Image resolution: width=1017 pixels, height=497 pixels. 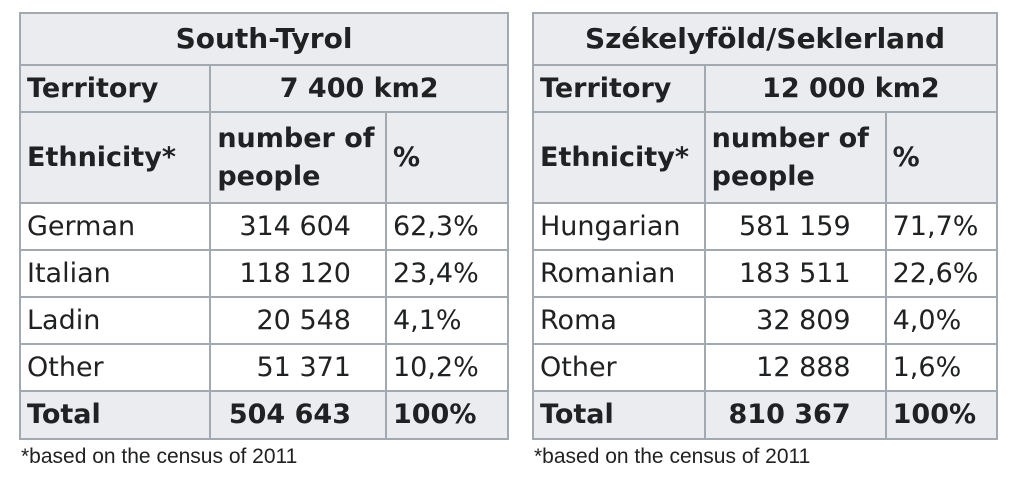 I want to click on table-row: German 314 604 62,3%, so click(x=264, y=226).